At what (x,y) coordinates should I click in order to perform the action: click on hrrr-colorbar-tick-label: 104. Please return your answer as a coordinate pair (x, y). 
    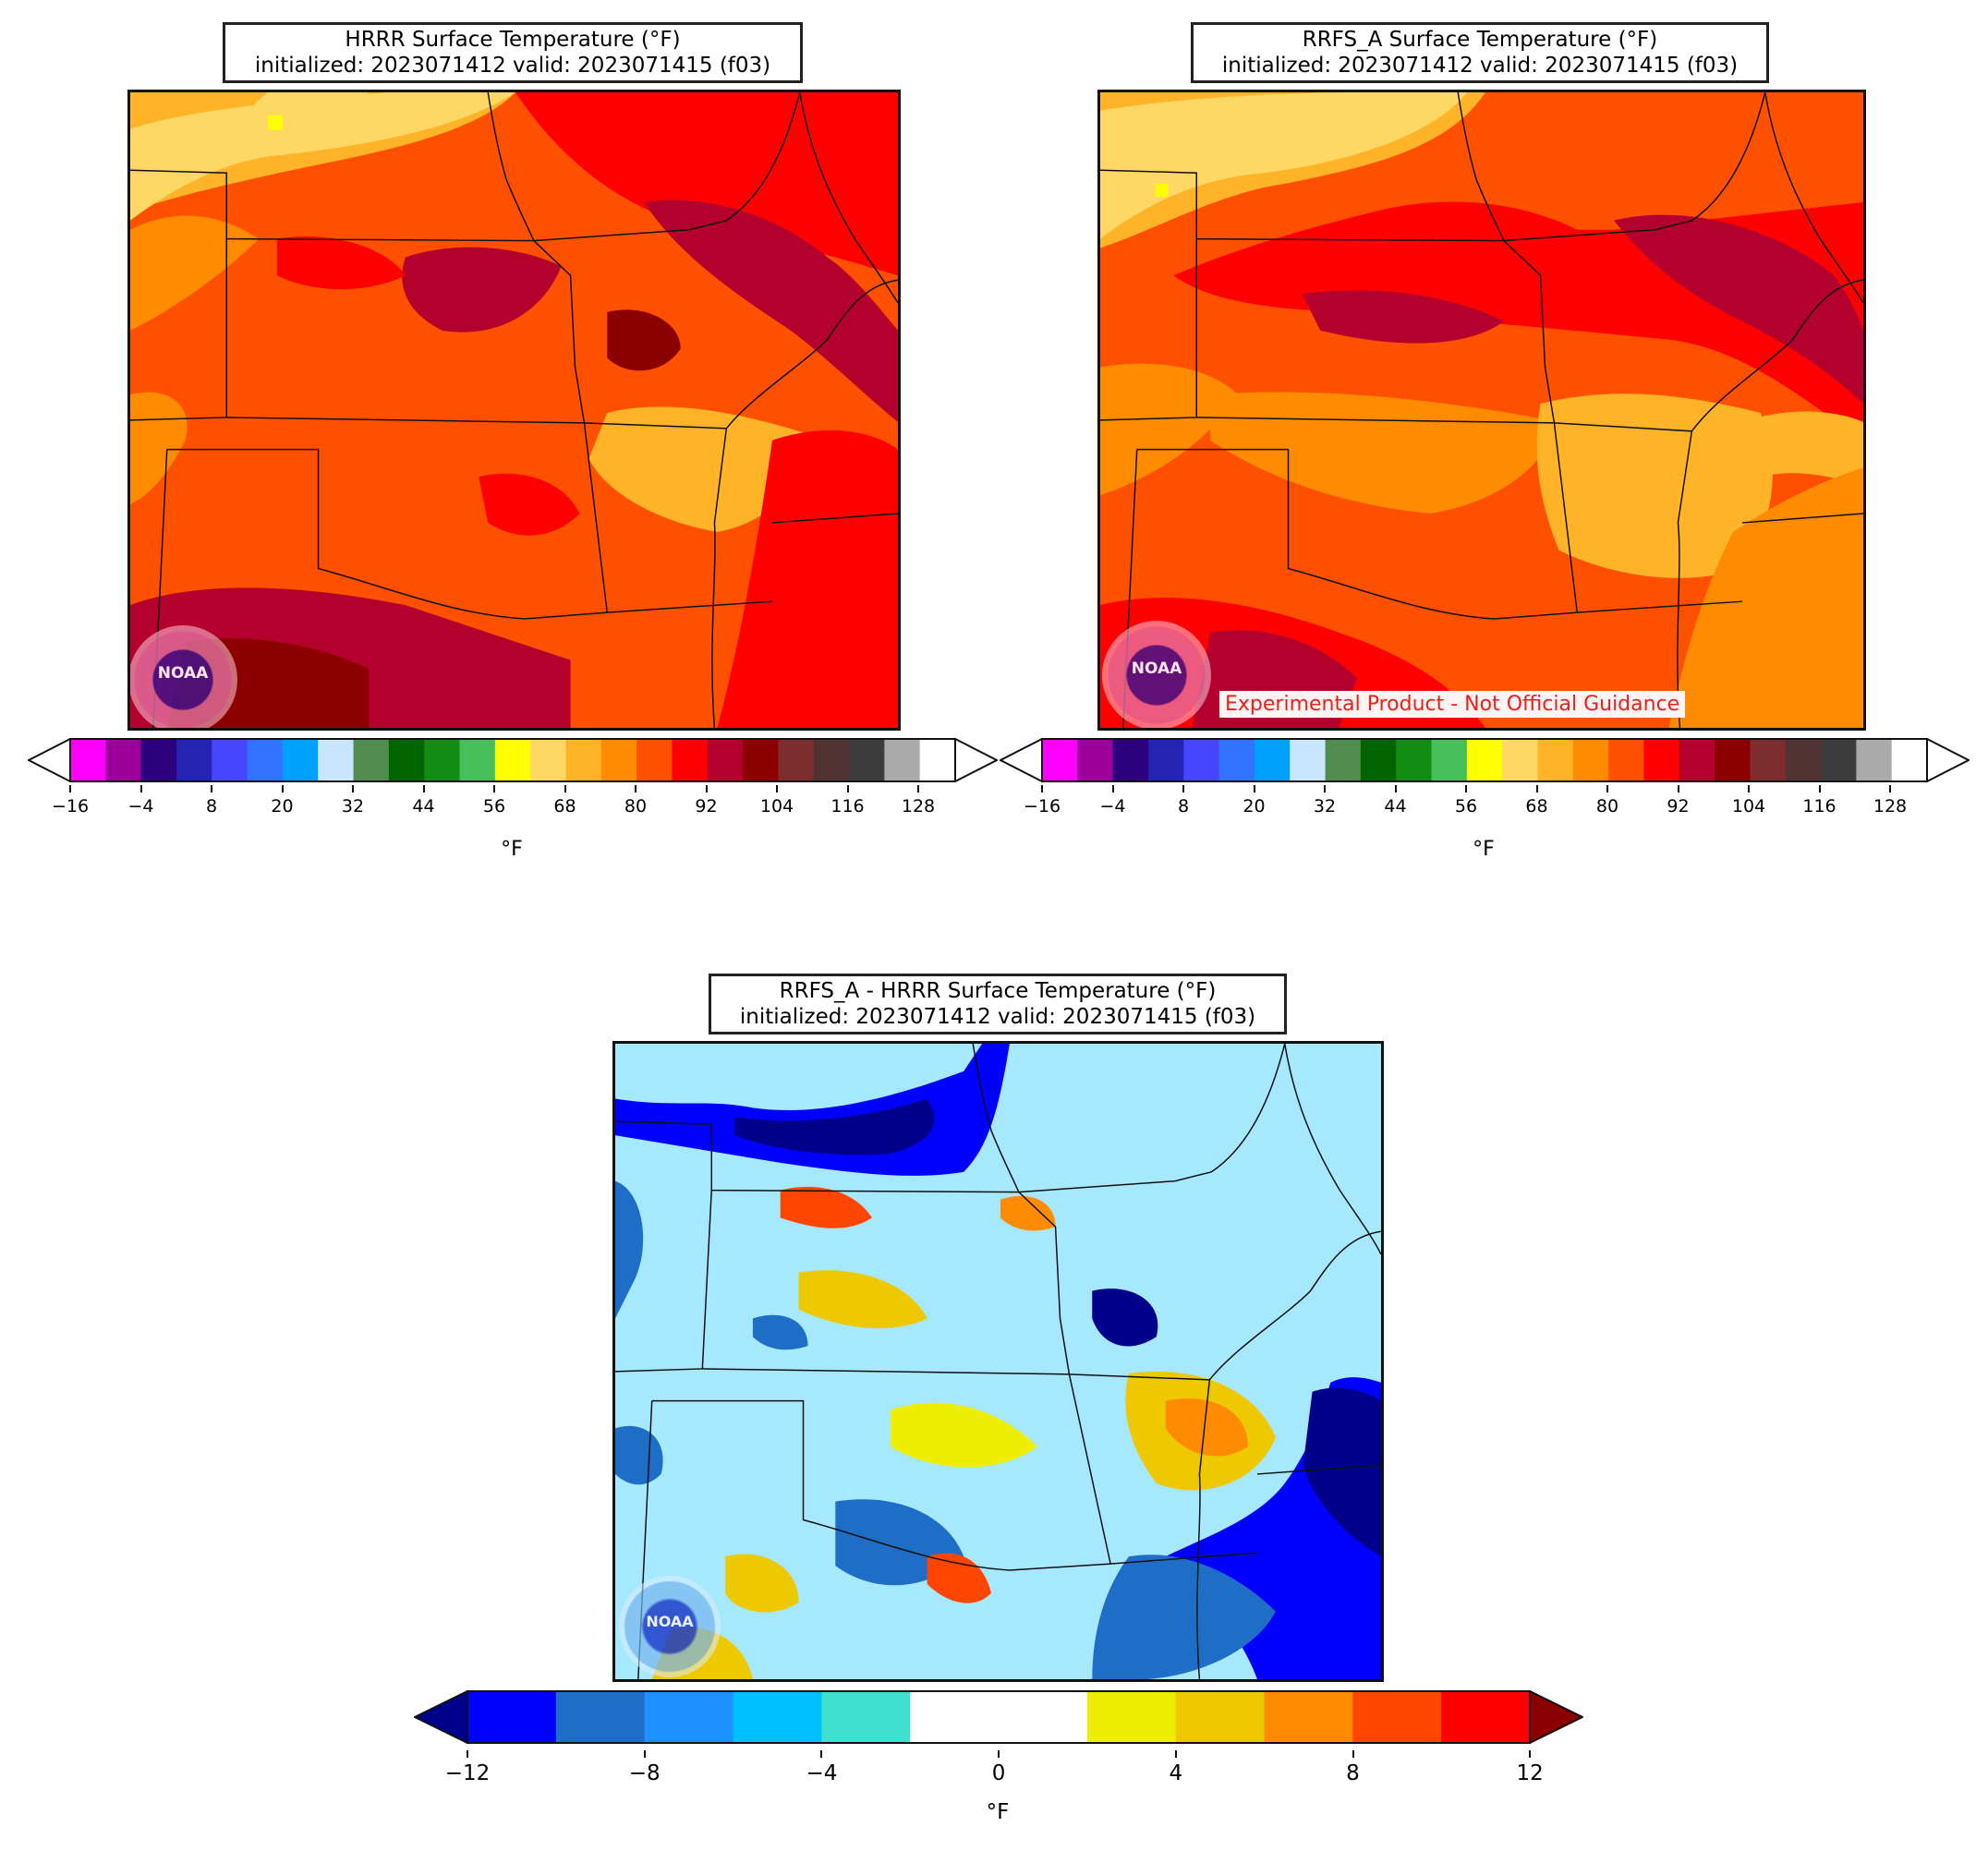
    Looking at the image, I should click on (776, 807).